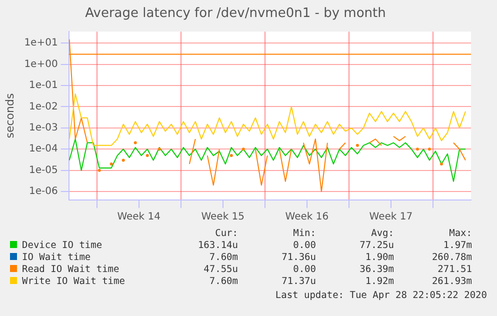 This screenshot has width=497, height=316. What do you see at coordinates (223, 217) in the screenshot?
I see `x-tick-label: Week 15` at bounding box center [223, 217].